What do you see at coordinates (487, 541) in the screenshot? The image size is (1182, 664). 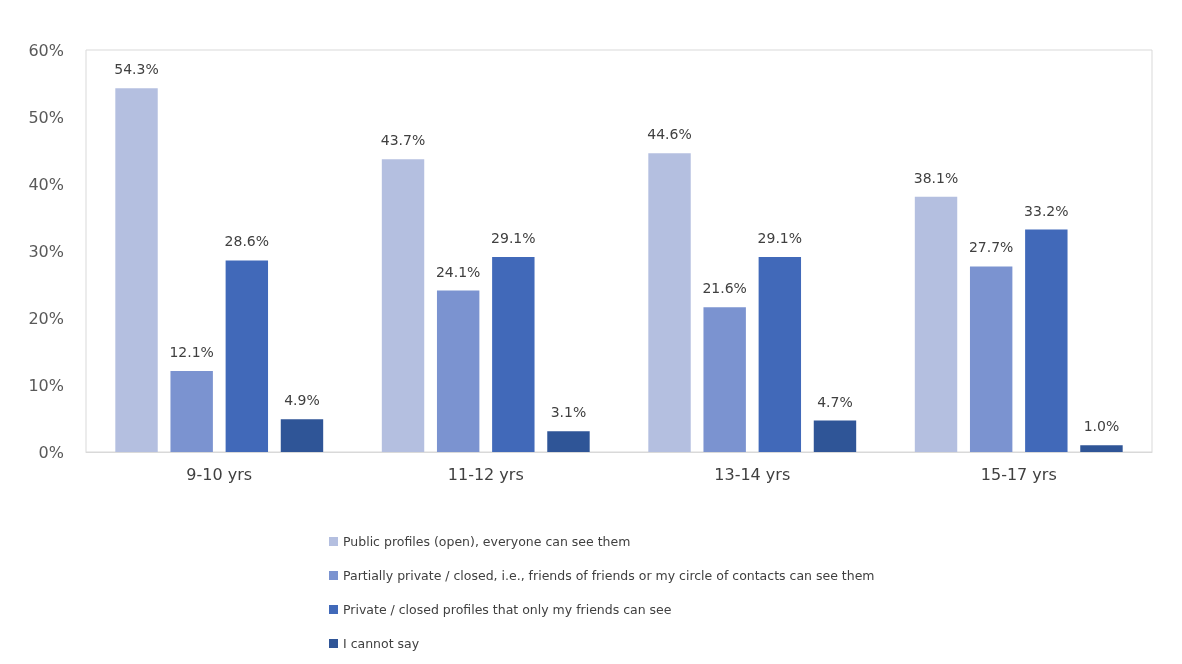 I see `legend-label: Public profiles (open), everyone can see them` at bounding box center [487, 541].